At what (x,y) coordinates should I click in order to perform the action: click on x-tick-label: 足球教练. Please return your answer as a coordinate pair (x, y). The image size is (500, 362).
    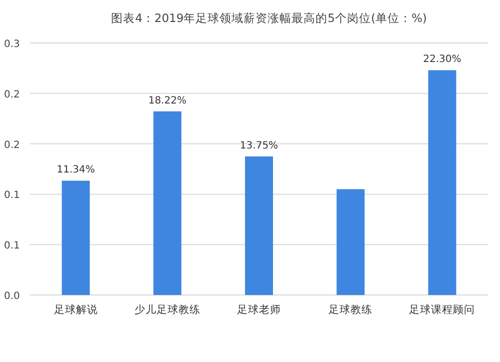
    Looking at the image, I should click on (350, 309).